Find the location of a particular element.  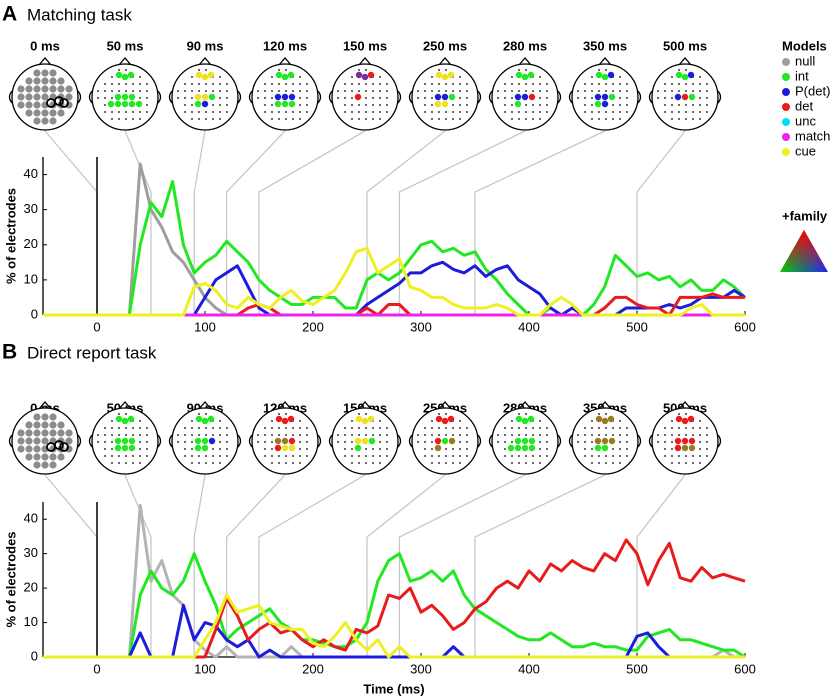

legend-label: unc is located at coordinates (805, 120).